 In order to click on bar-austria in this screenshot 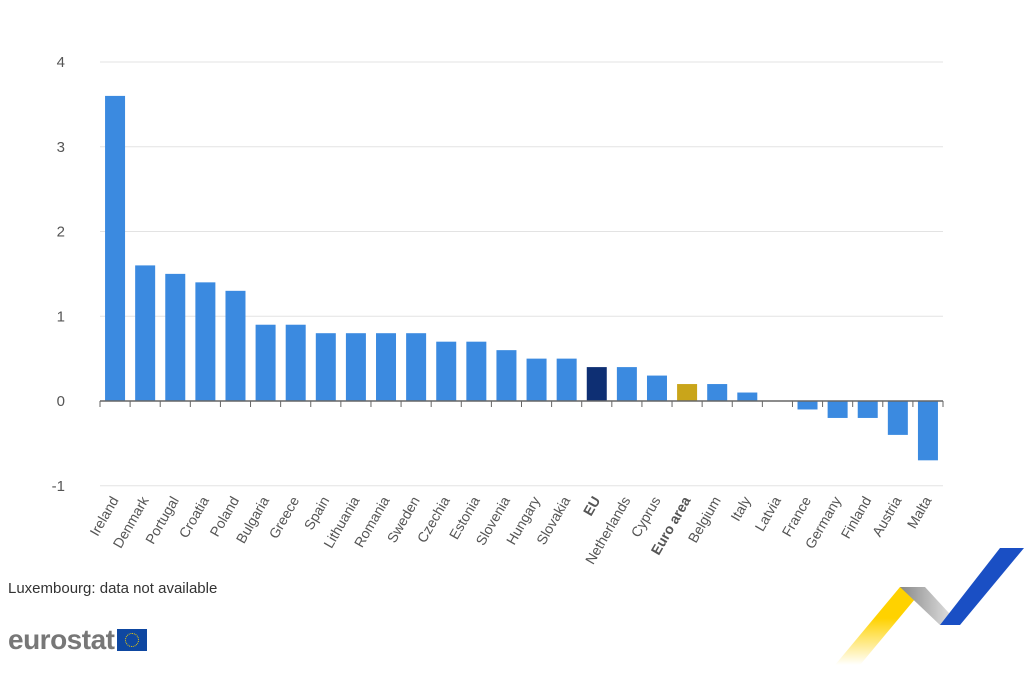, I will do `click(897, 418)`.